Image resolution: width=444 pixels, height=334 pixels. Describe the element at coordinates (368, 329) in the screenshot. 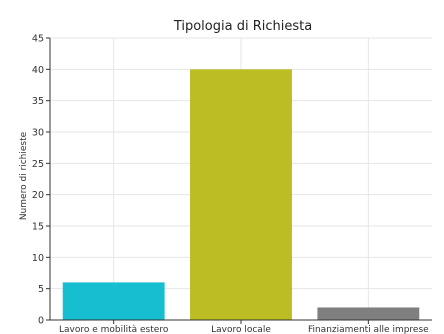

I see `x-tick-label: Finanziamenti alle imprese` at that location.